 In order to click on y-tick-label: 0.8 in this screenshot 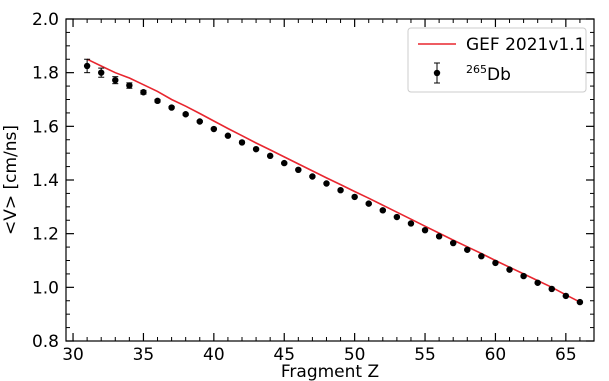, I will do `click(45, 342)`.